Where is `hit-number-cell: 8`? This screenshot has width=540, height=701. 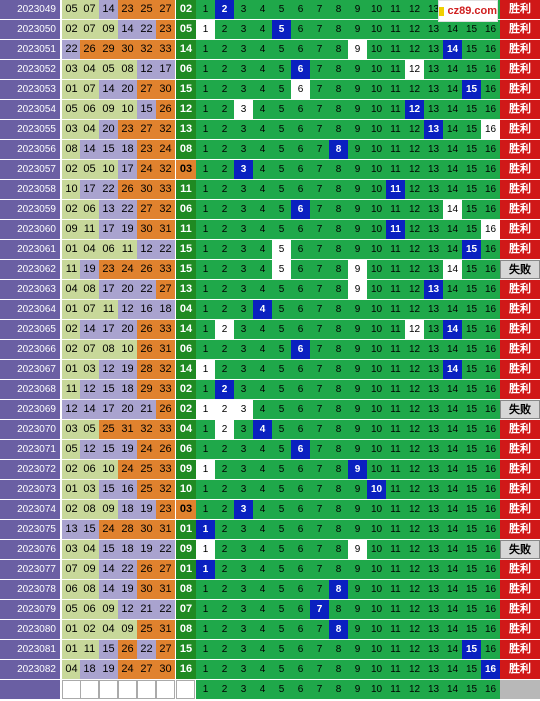
hit-number-cell: 8 is located at coordinates (338, 149).